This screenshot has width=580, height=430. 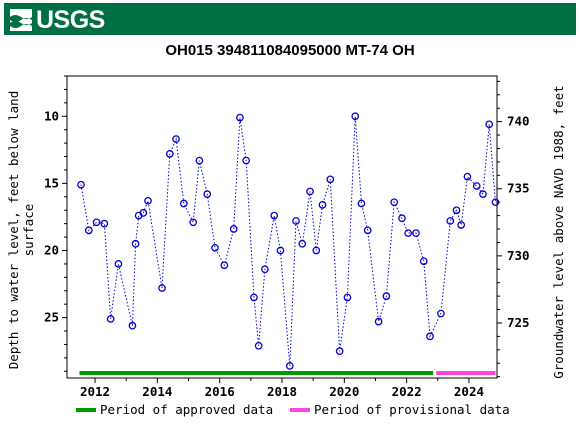 What do you see at coordinates (21, 20) in the screenshot?
I see `usgs-wave-icon` at bounding box center [21, 20].